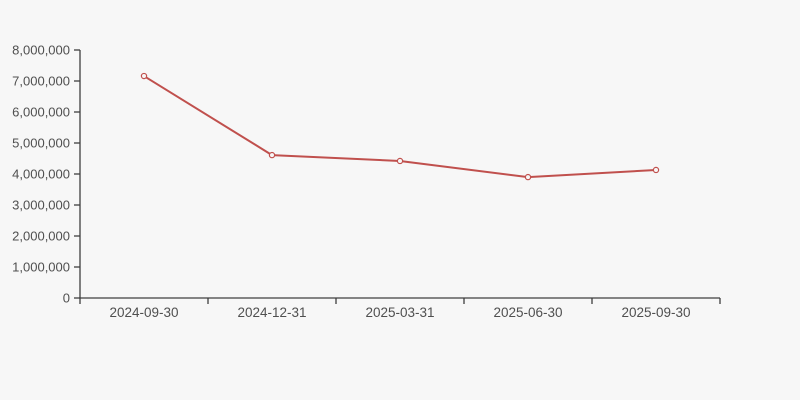 Image resolution: width=800 pixels, height=400 pixels. Describe the element at coordinates (41, 143) in the screenshot. I see `y-axis-tick-label: 5,000,000` at that location.